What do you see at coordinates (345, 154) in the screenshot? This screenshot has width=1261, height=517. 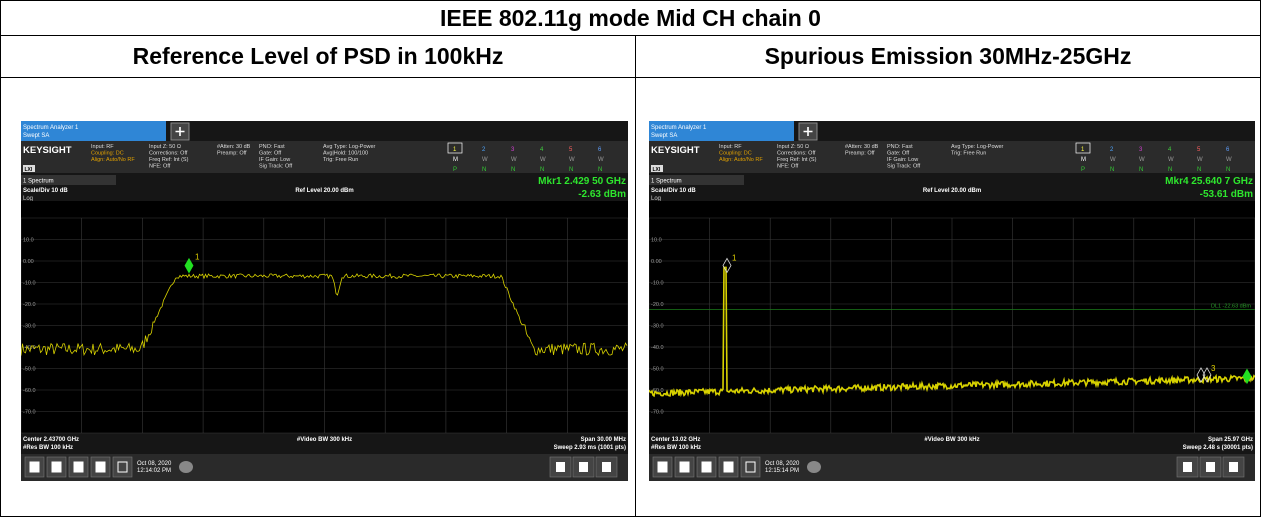 I see `info-text: Avg|Hold: 100/100` at bounding box center [345, 154].